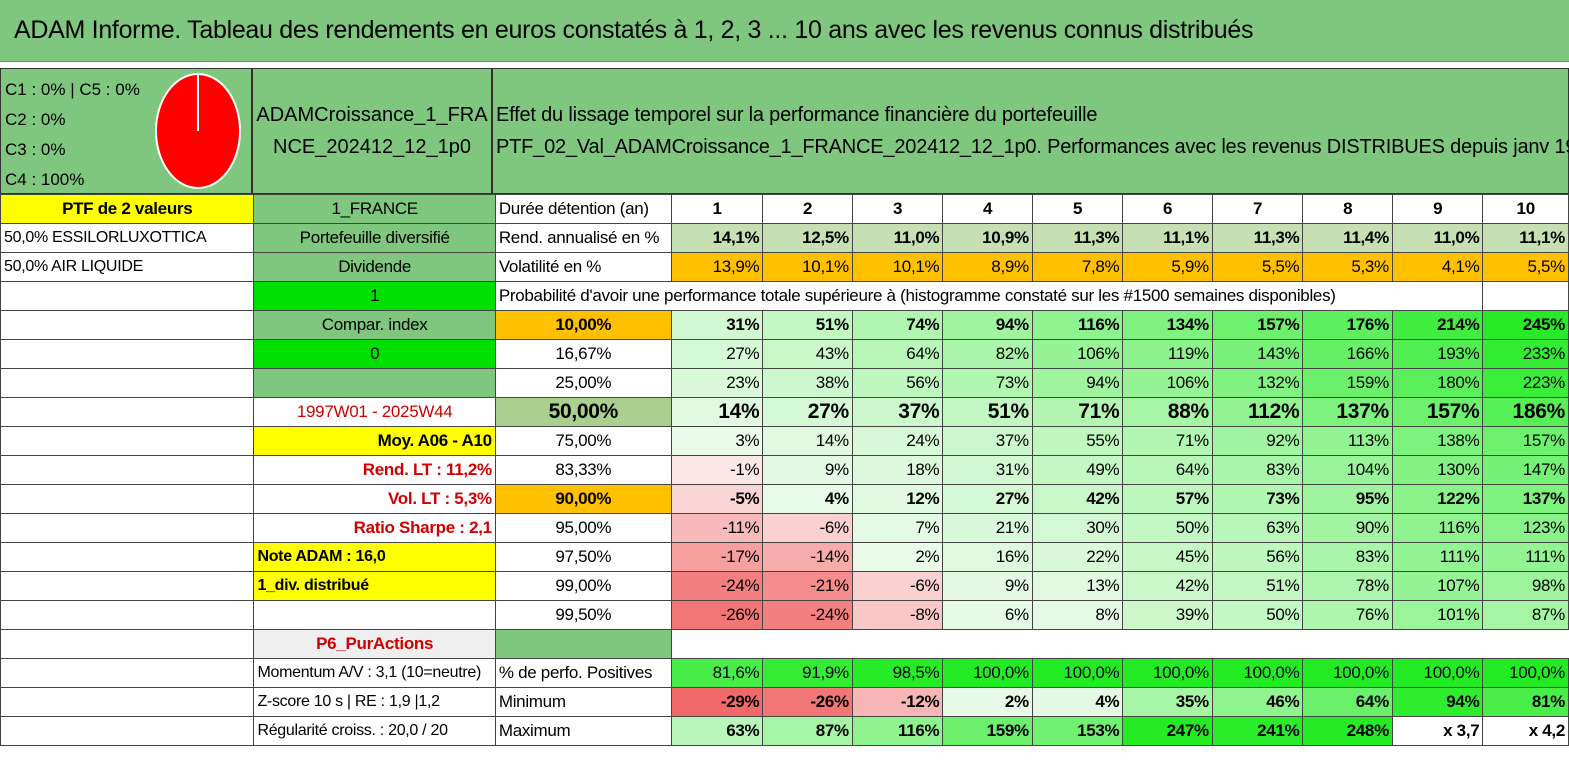  I want to click on proba-value: 51%, so click(807, 325).